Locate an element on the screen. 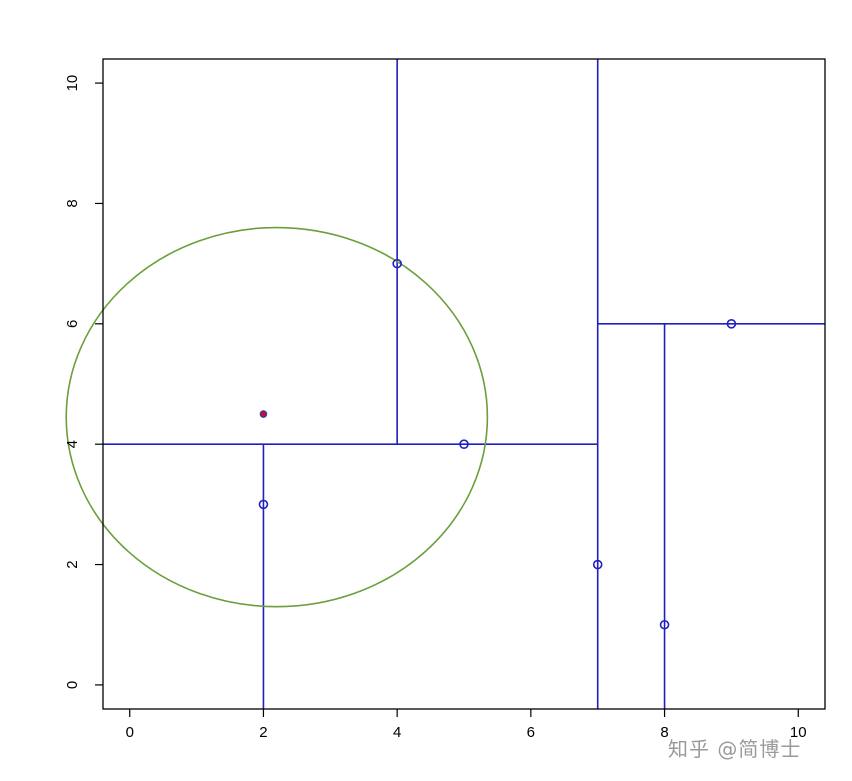  y-tick-label-8: 8 is located at coordinates (72, 203).